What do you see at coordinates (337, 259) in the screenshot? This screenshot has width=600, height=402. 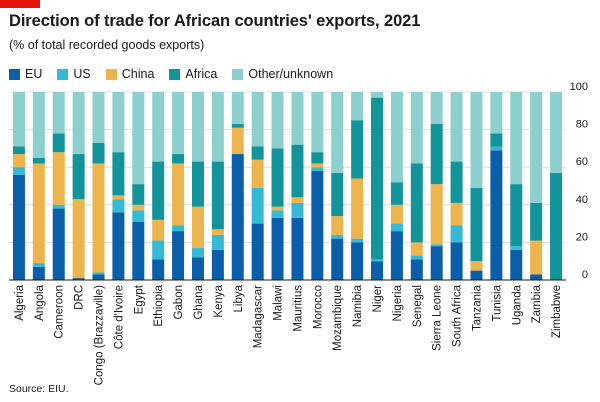 I see `bar-mozambique-eu` at bounding box center [337, 259].